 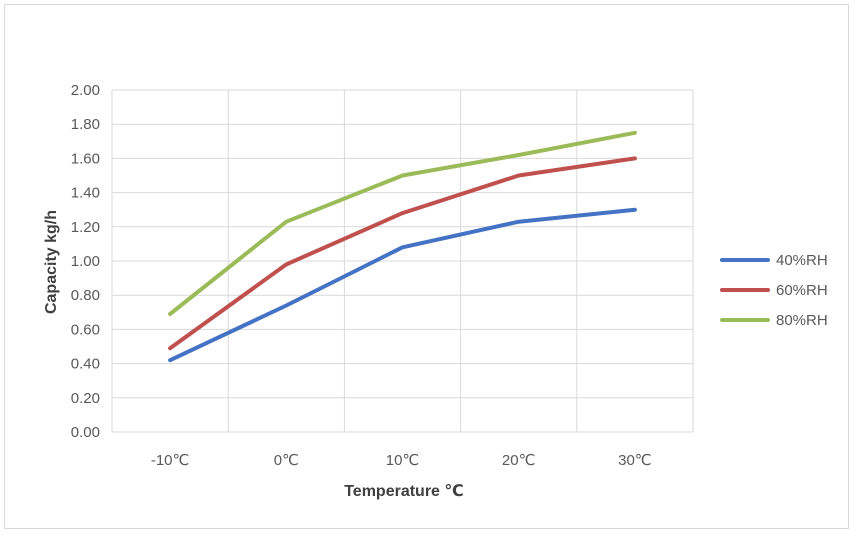 What do you see at coordinates (85, 193) in the screenshot?
I see `y-tick-label: 1.40` at bounding box center [85, 193].